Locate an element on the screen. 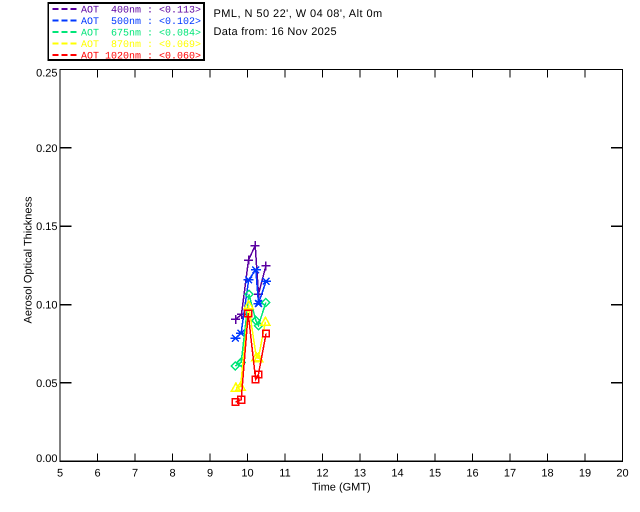 The height and width of the screenshot is (512, 640). svg-text: 0.10 is located at coordinates (46, 306).